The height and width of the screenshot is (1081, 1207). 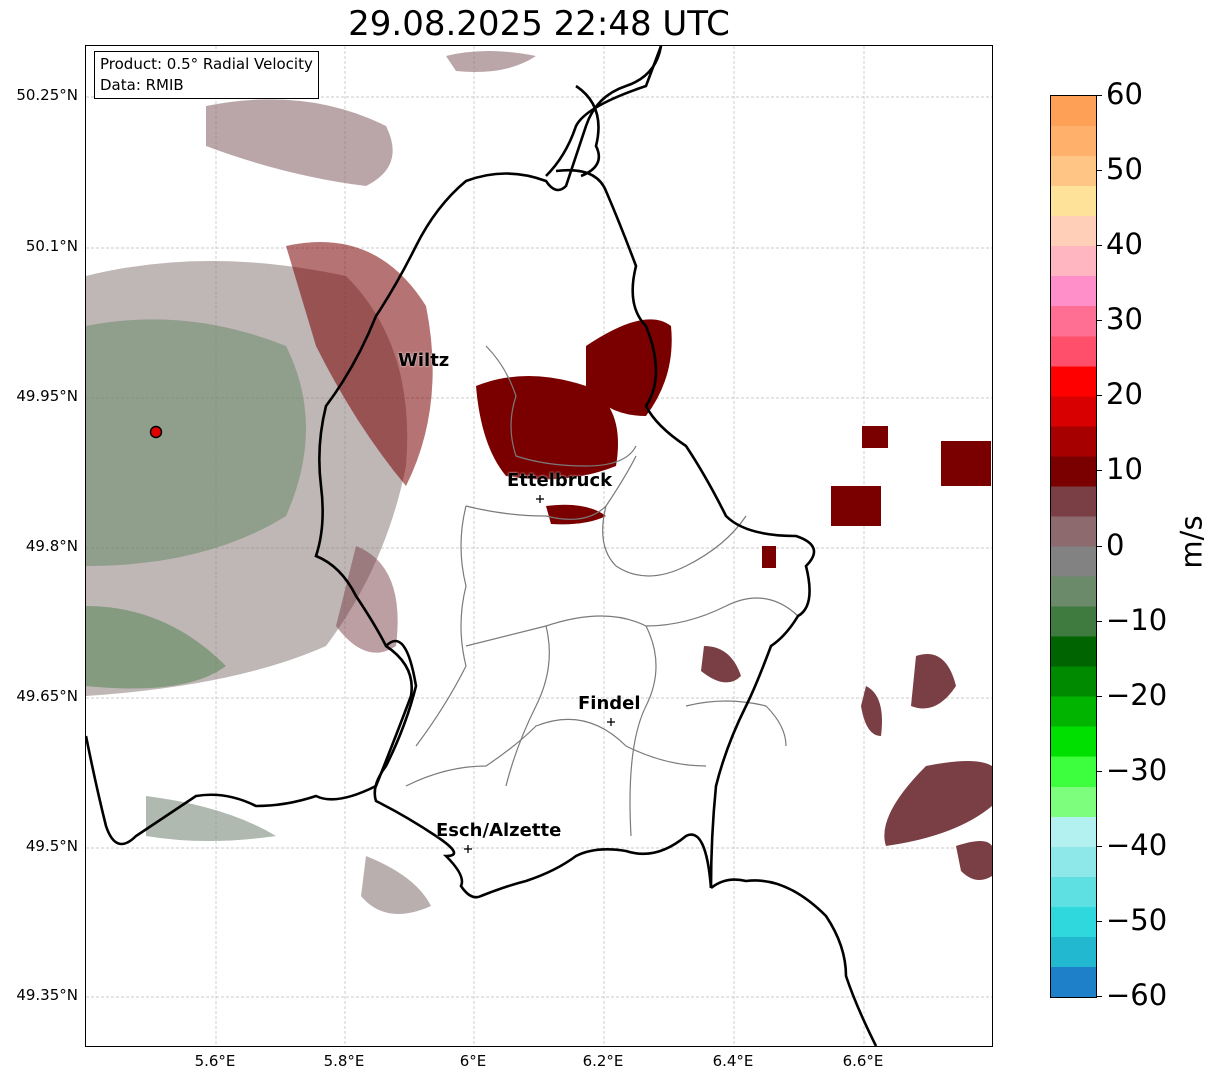 What do you see at coordinates (1137, 769) in the screenshot?
I see `colorbar-tick-label: −30` at bounding box center [1137, 769].